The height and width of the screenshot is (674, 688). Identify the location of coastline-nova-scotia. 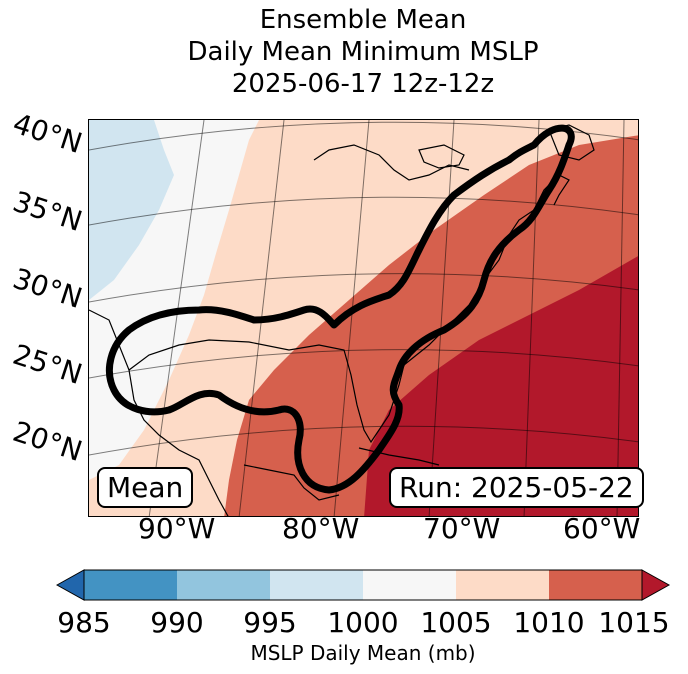
(571, 142).